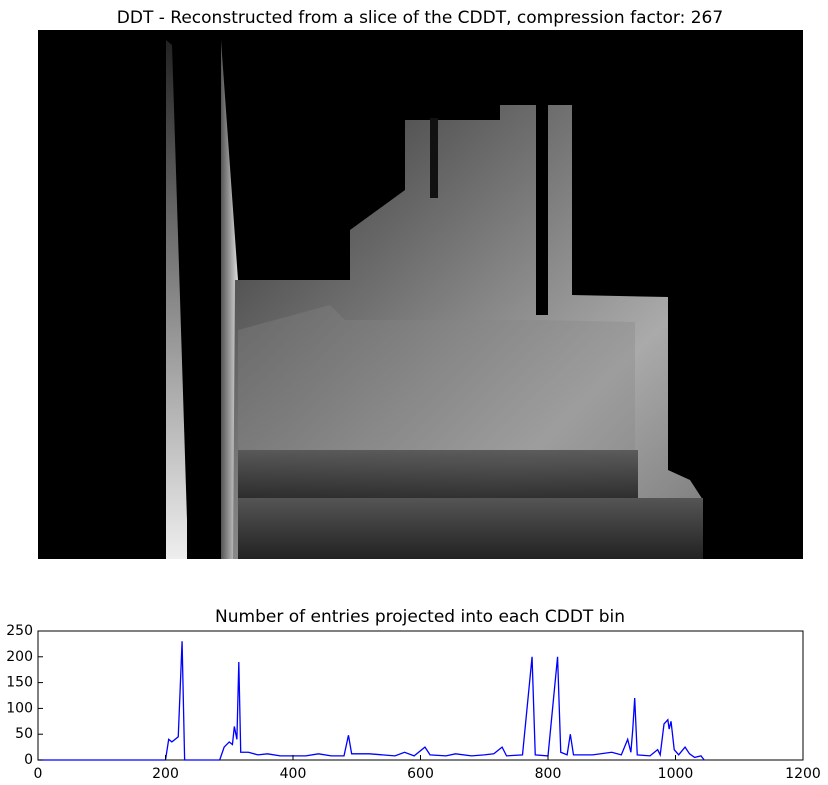 This screenshot has width=828, height=785. Describe the element at coordinates (165, 774) in the screenshot. I see `x-tick-label: 200` at that location.